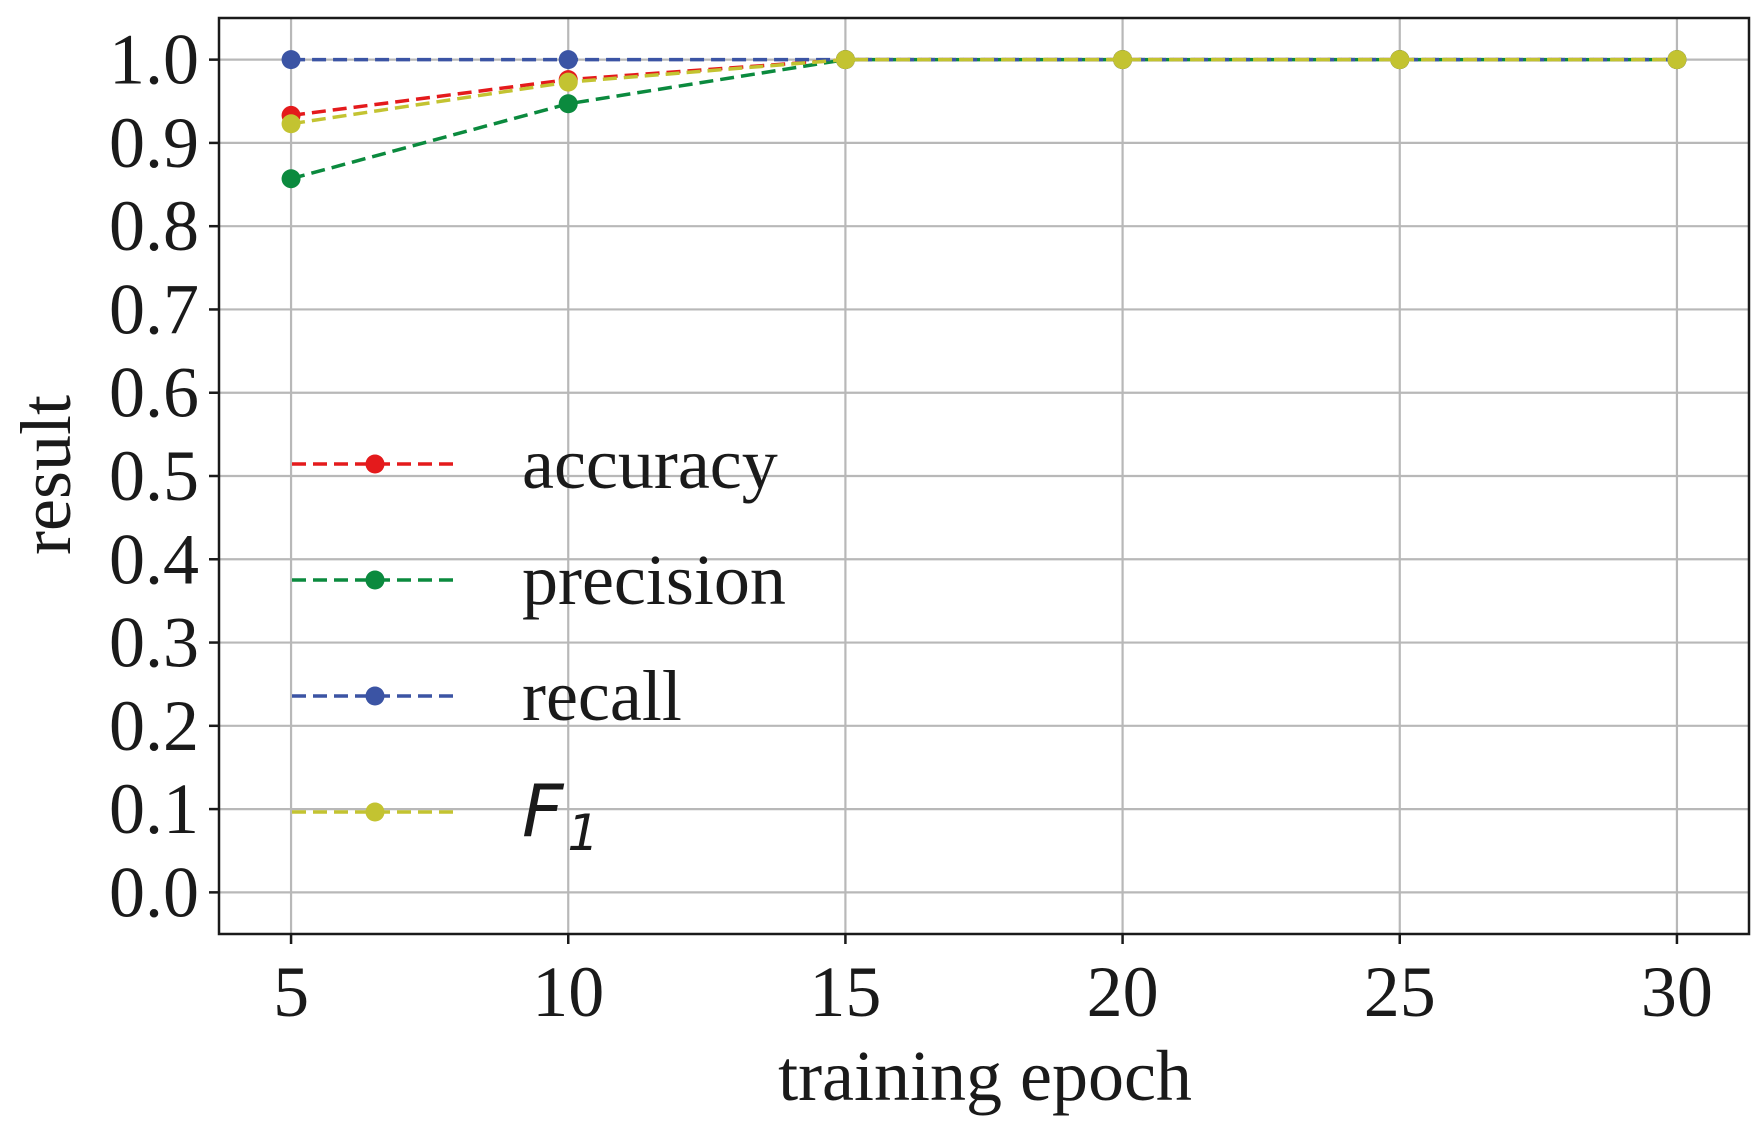  I want to click on series-precision, so click(984, 119).